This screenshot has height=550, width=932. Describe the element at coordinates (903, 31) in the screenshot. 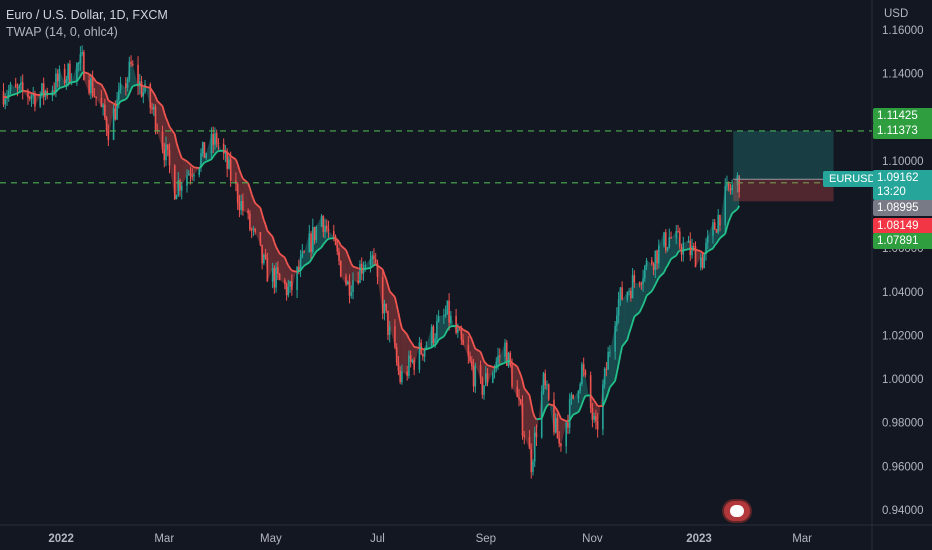

I see `y-tick-label: 1.16000` at that location.